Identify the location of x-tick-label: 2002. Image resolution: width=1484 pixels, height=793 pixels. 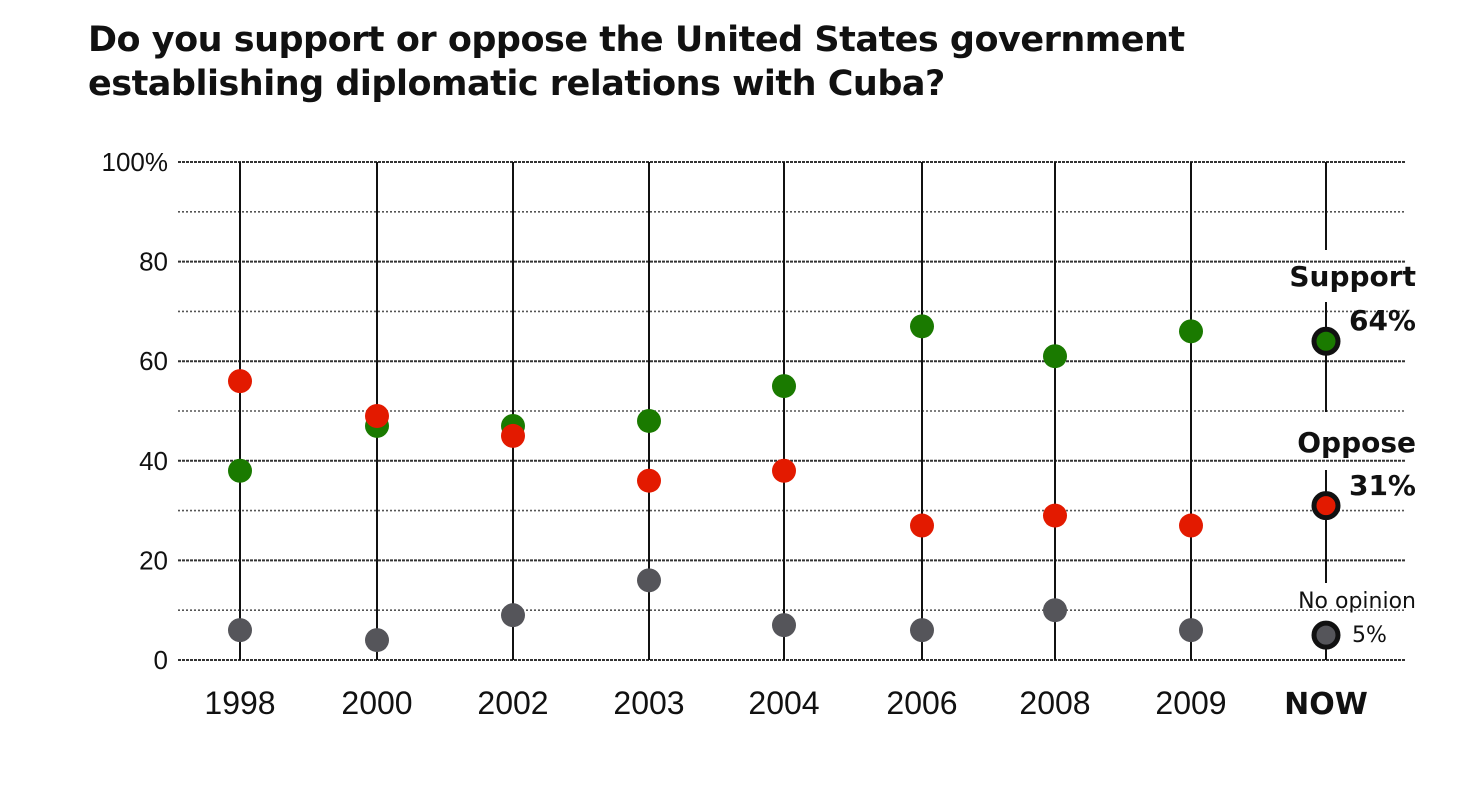
(512, 703).